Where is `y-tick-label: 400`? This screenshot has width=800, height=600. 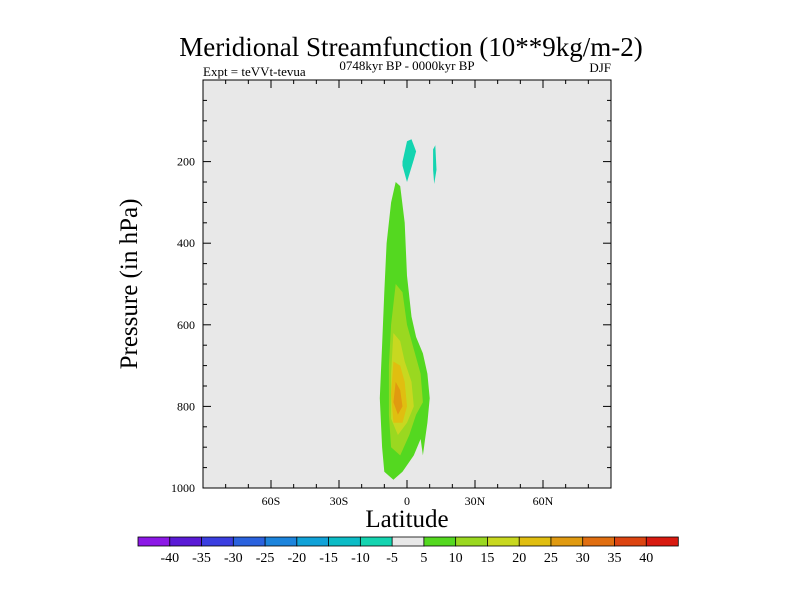
y-tick-label: 400 is located at coordinates (186, 243).